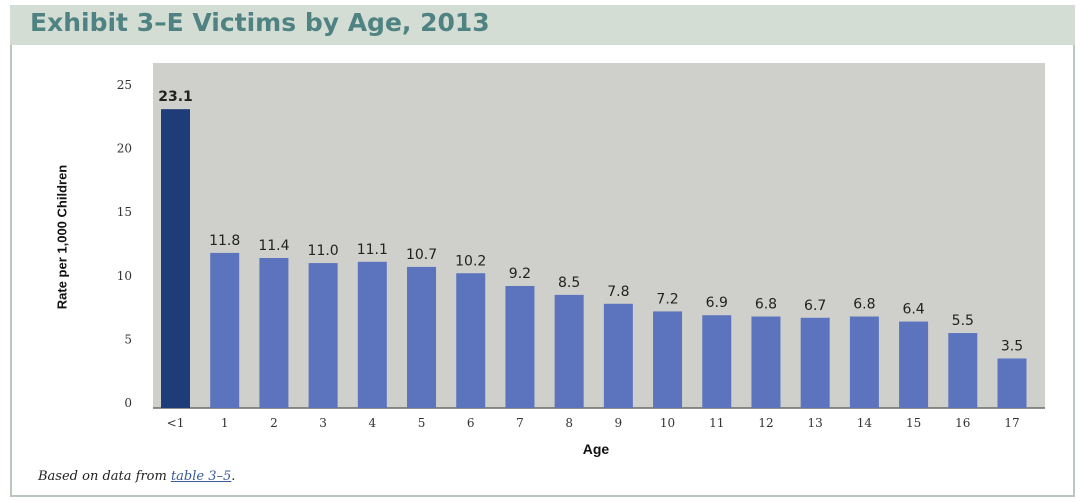  I want to click on data-label: 7.2, so click(667, 299).